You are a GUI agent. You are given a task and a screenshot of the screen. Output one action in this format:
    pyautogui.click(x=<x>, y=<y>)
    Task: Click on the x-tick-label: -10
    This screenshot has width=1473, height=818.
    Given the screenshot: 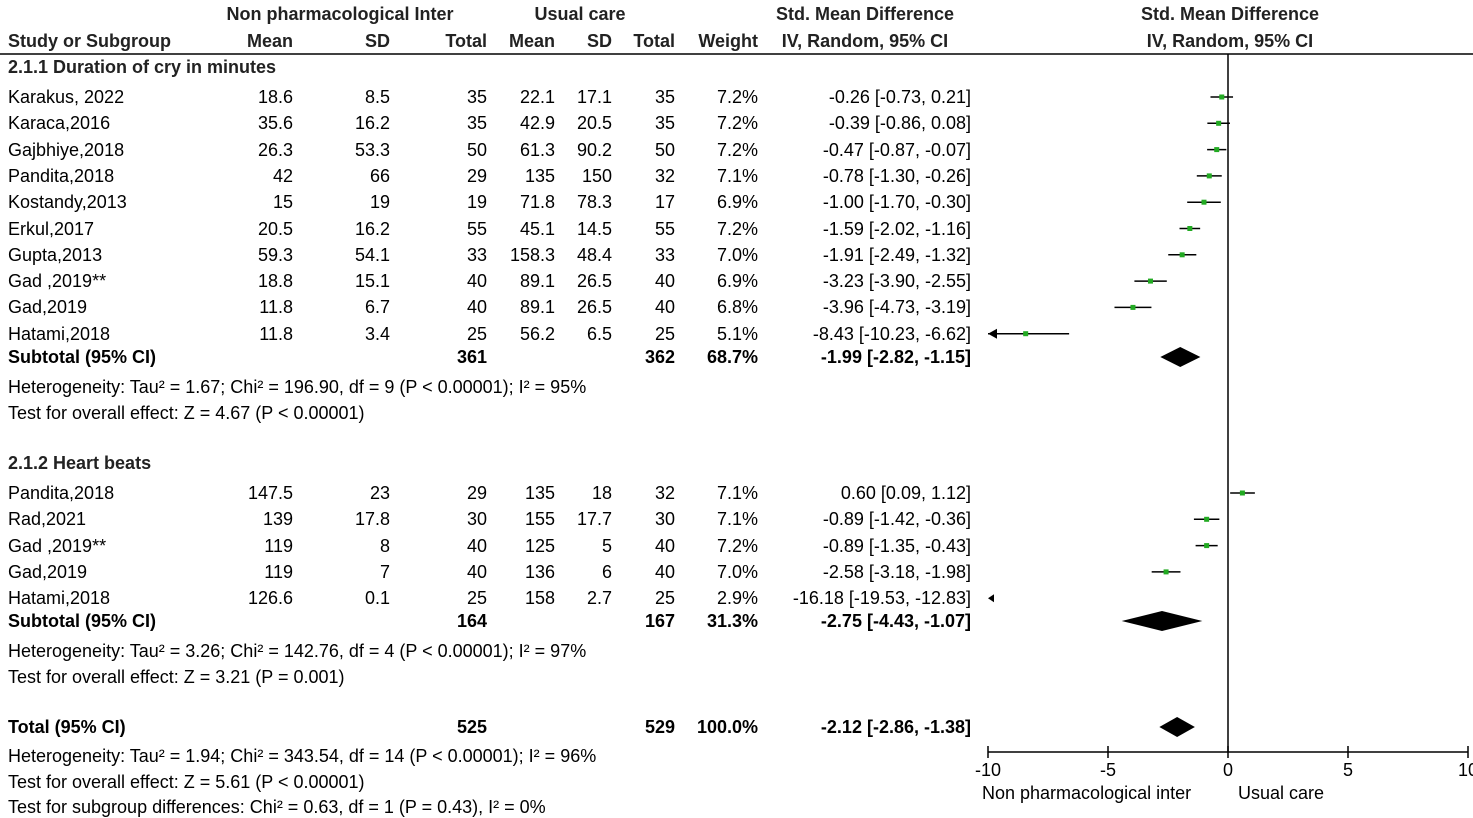 What is the action you would take?
    pyautogui.click(x=988, y=770)
    